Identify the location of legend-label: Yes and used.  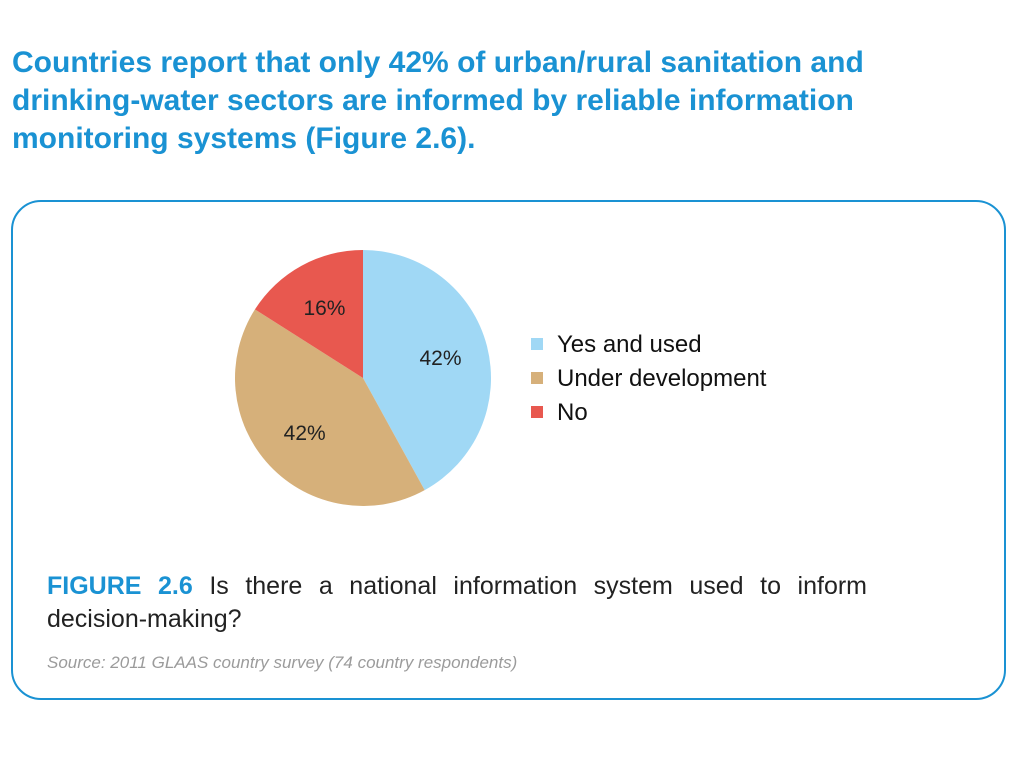
(629, 344).